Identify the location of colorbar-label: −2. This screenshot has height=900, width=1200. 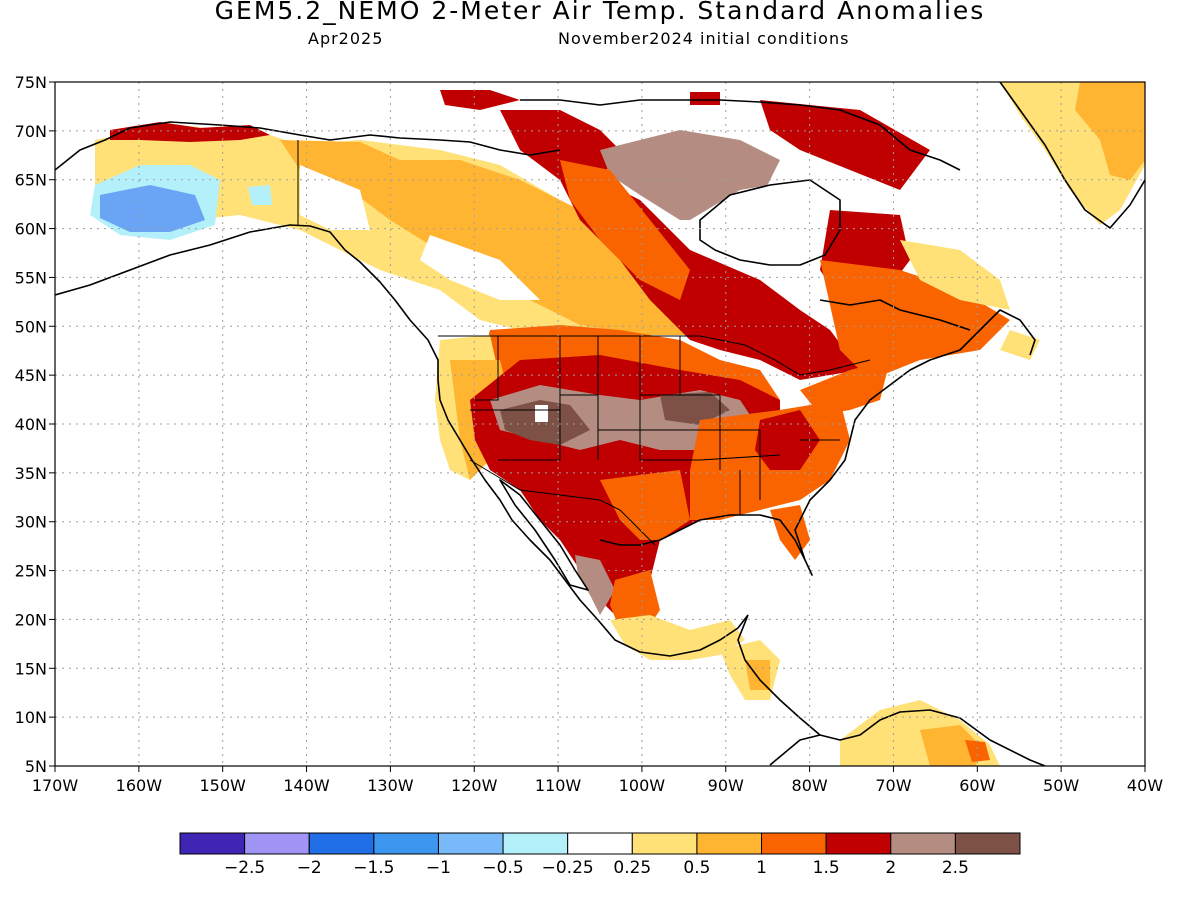
(309, 868).